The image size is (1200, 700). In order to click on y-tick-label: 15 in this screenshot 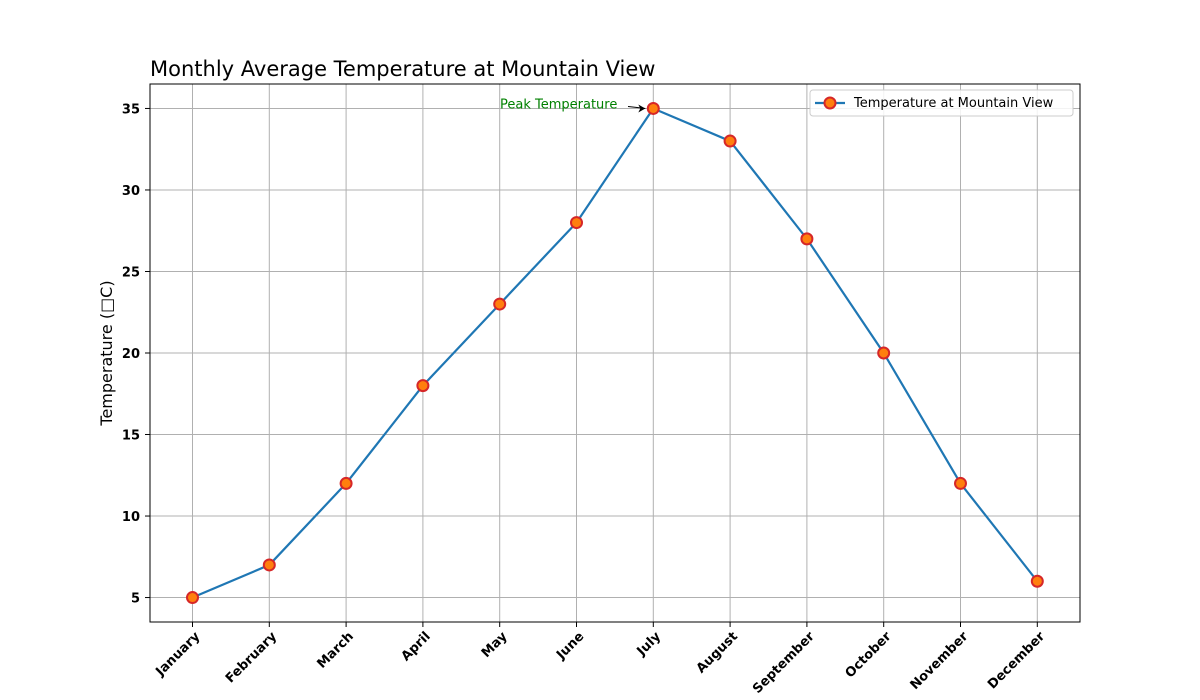, I will do `click(131, 436)`.